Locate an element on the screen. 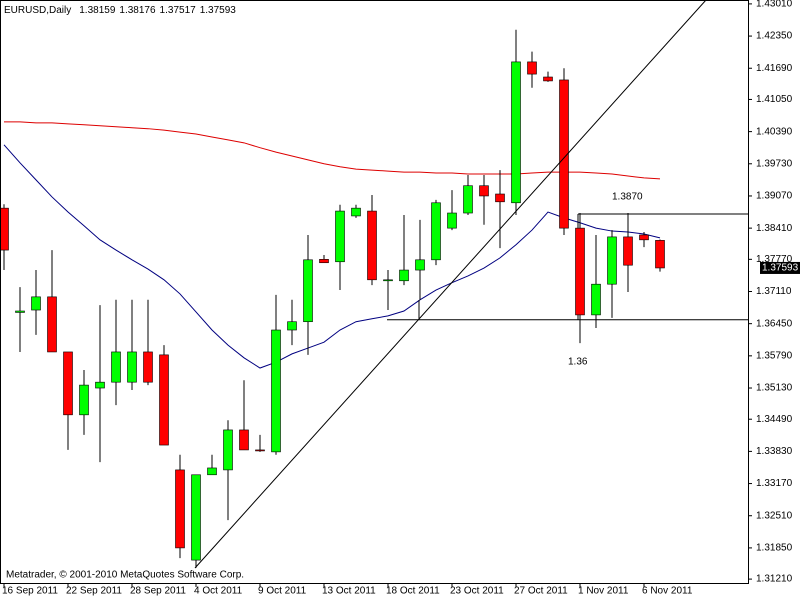 The height and width of the screenshot is (600, 800). x-tick-label: 27 Oct 2011 is located at coordinates (541, 591).